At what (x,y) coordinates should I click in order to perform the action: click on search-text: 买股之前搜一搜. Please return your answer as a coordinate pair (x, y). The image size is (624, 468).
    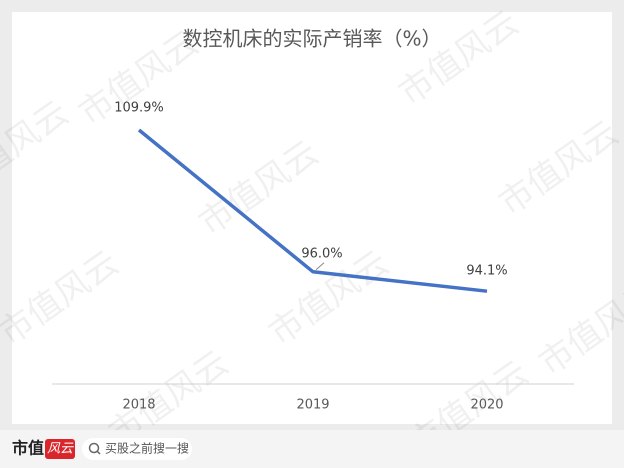
    Looking at the image, I should click on (147, 448).